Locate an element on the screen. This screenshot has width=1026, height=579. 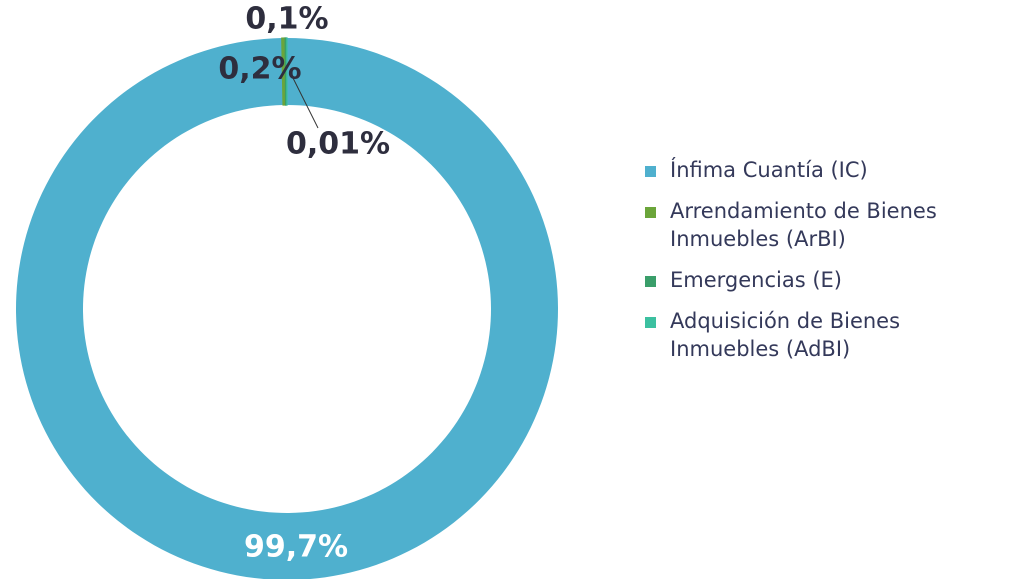
legend-label: Ínfima Cuantía (IC) is located at coordinates (769, 170).